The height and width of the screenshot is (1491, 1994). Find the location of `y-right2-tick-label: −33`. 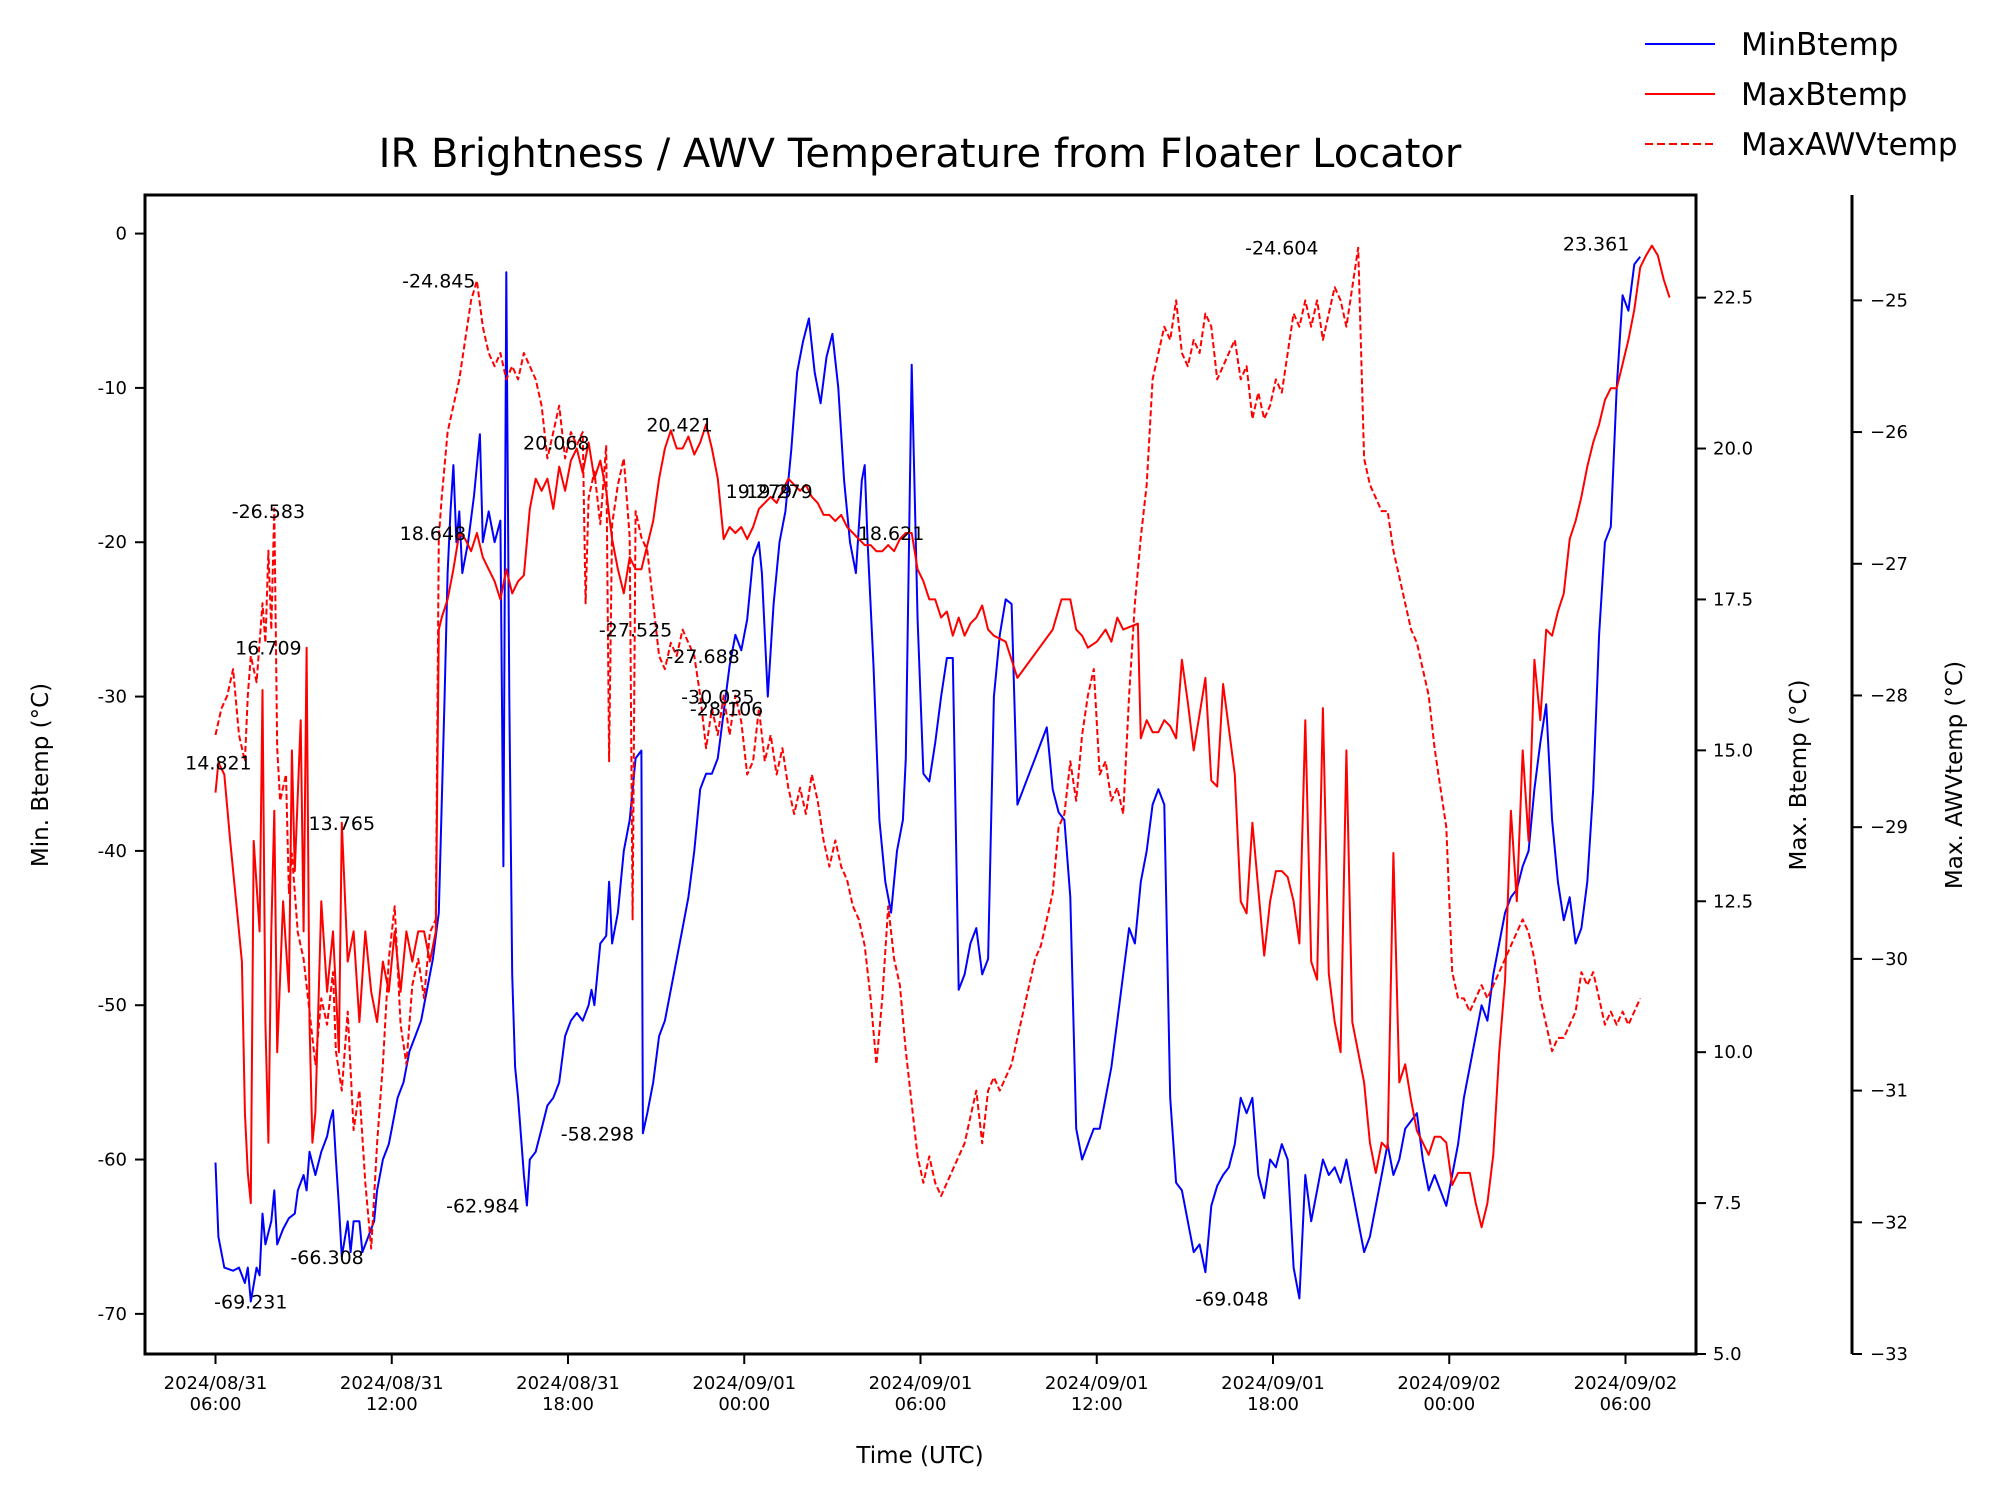

y-right2-tick-label: −33 is located at coordinates (1889, 1354).